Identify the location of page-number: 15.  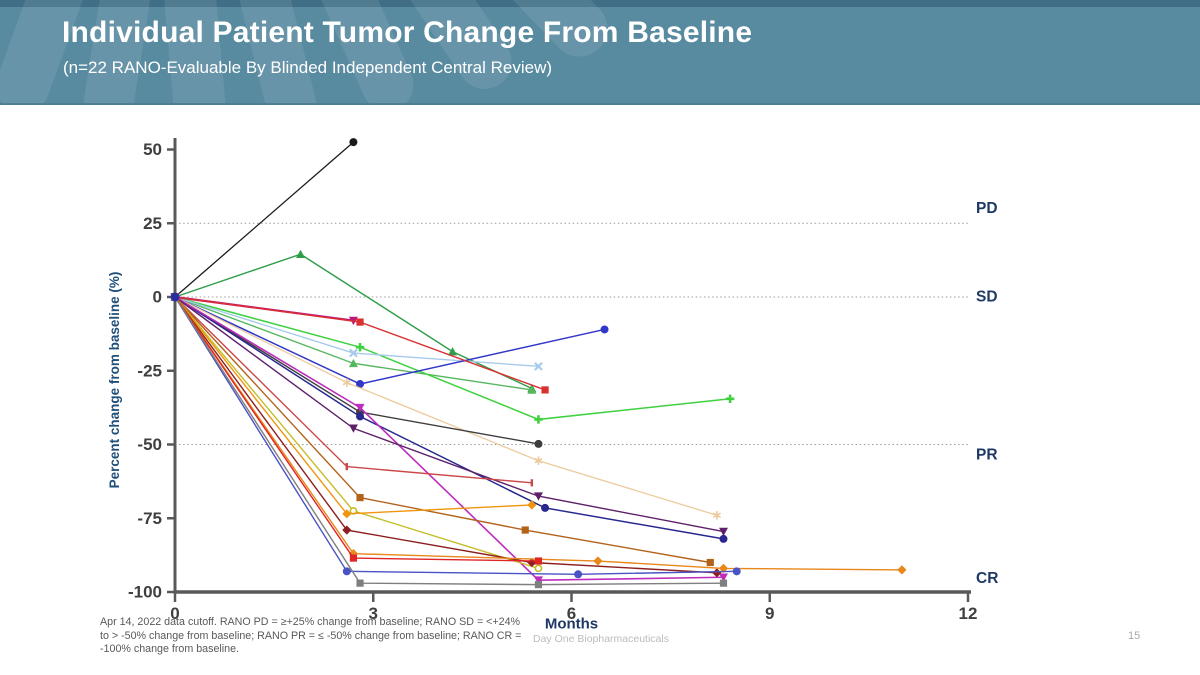
(1134, 636).